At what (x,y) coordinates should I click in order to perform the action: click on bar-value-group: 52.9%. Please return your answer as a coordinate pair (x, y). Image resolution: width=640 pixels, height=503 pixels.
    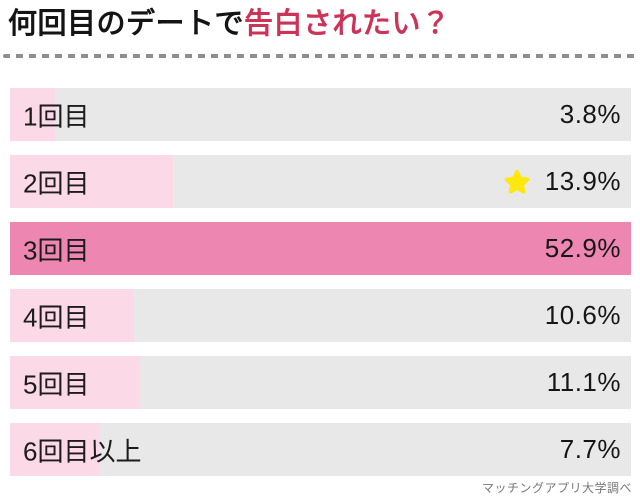
    Looking at the image, I should click on (583, 248).